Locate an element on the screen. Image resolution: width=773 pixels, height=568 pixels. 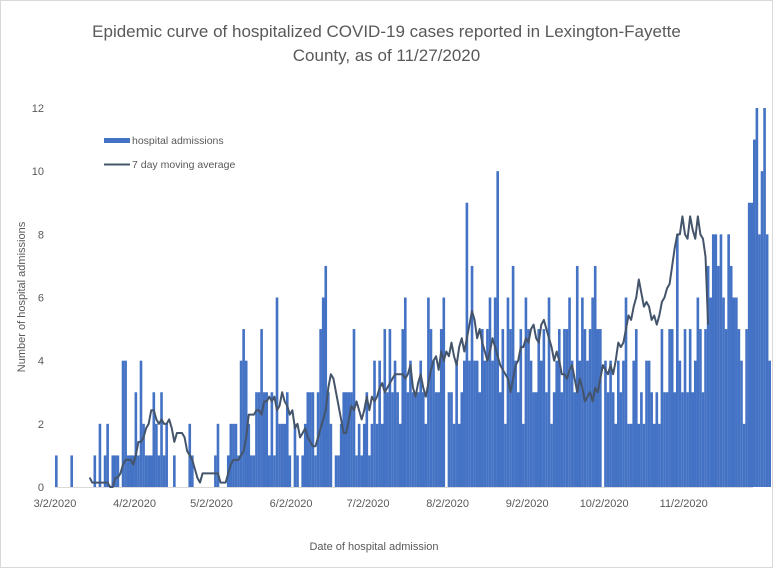
x-tick-label: 9/2/2020 is located at coordinates (527, 504).